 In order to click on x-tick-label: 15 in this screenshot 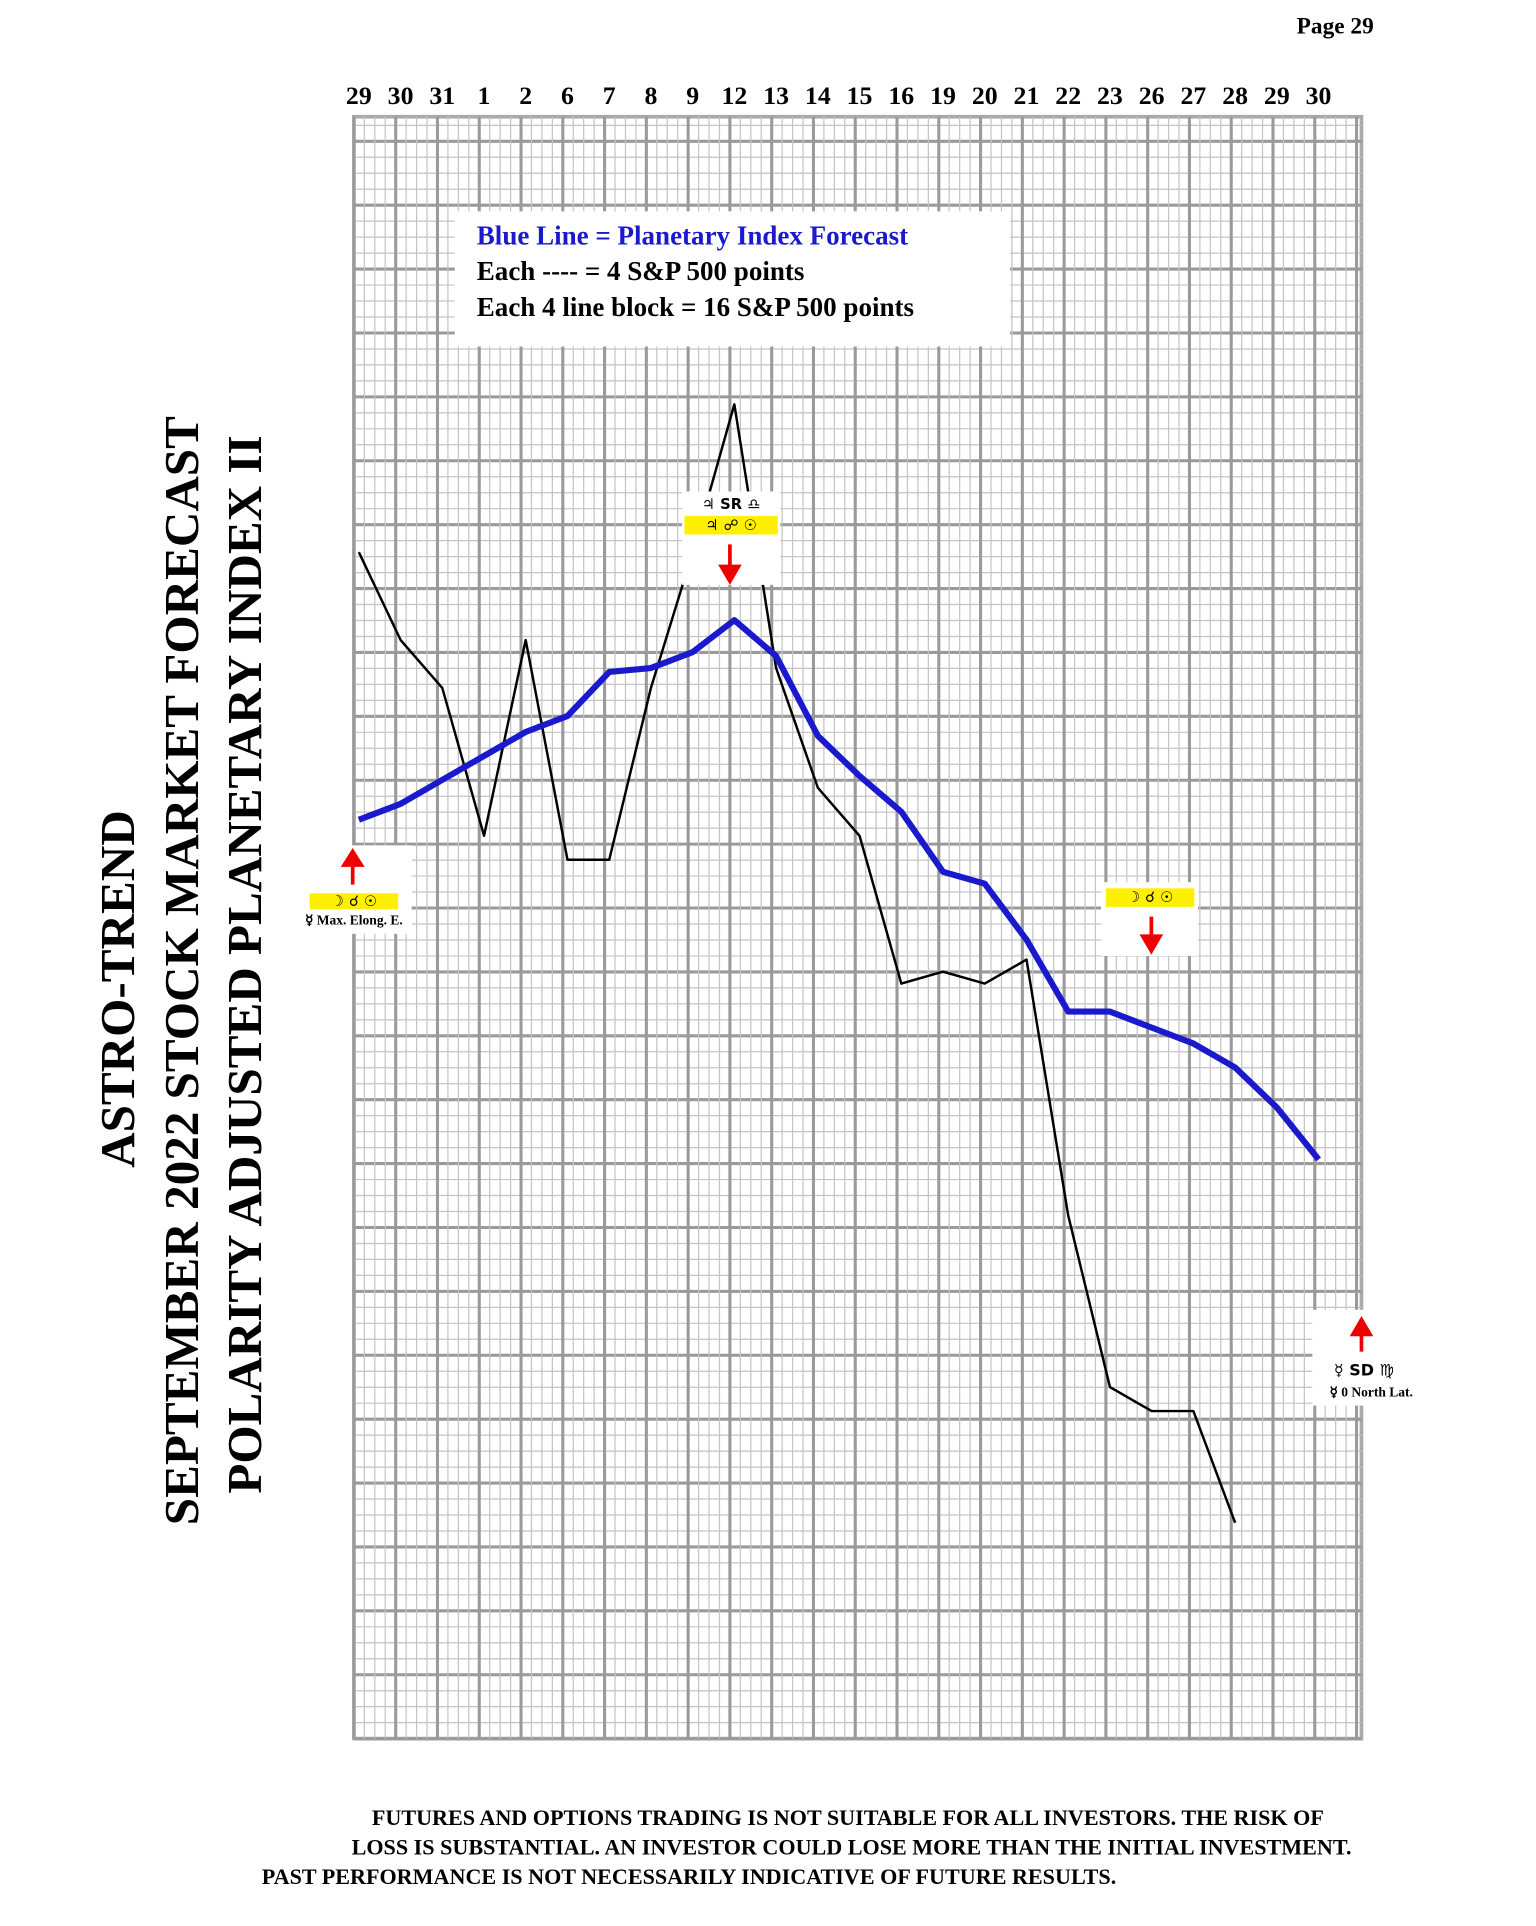, I will do `click(860, 95)`.